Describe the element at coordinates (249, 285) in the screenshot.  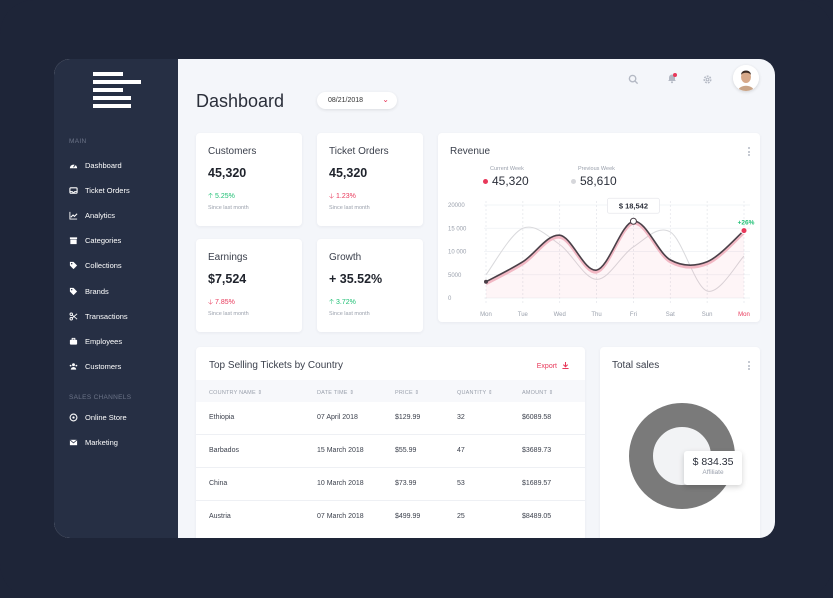
I see `stat-card-earnings: Earnings $7,524 🡣 7.85% Since last month` at that location.